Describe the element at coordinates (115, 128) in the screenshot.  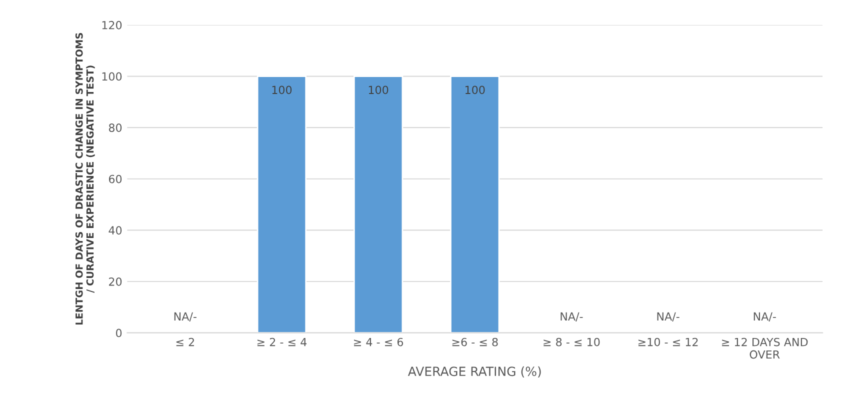
I see `y-tick-label: 80` at that location.